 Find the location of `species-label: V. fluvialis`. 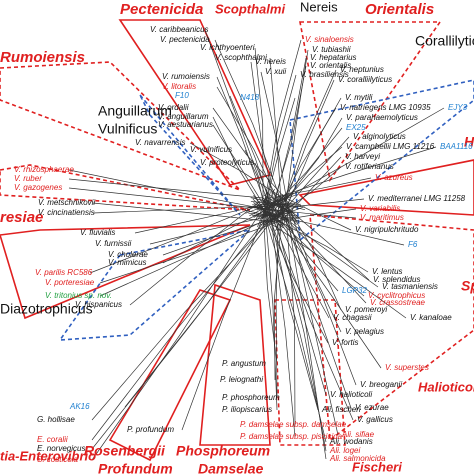

species-label: V. fluvialis is located at coordinates (97, 232).